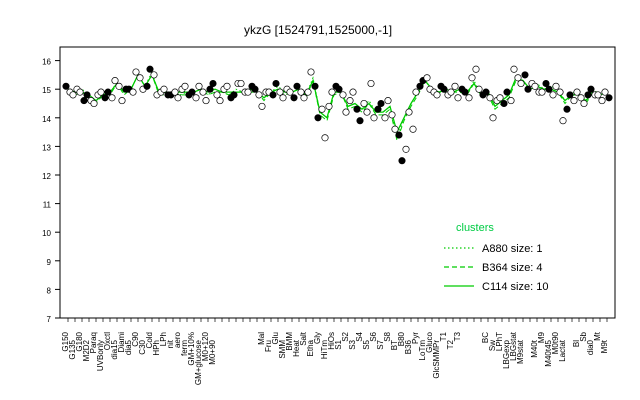  What do you see at coordinates (65, 341) in the screenshot?
I see `x-tick-label: G150` at bounding box center [65, 341].